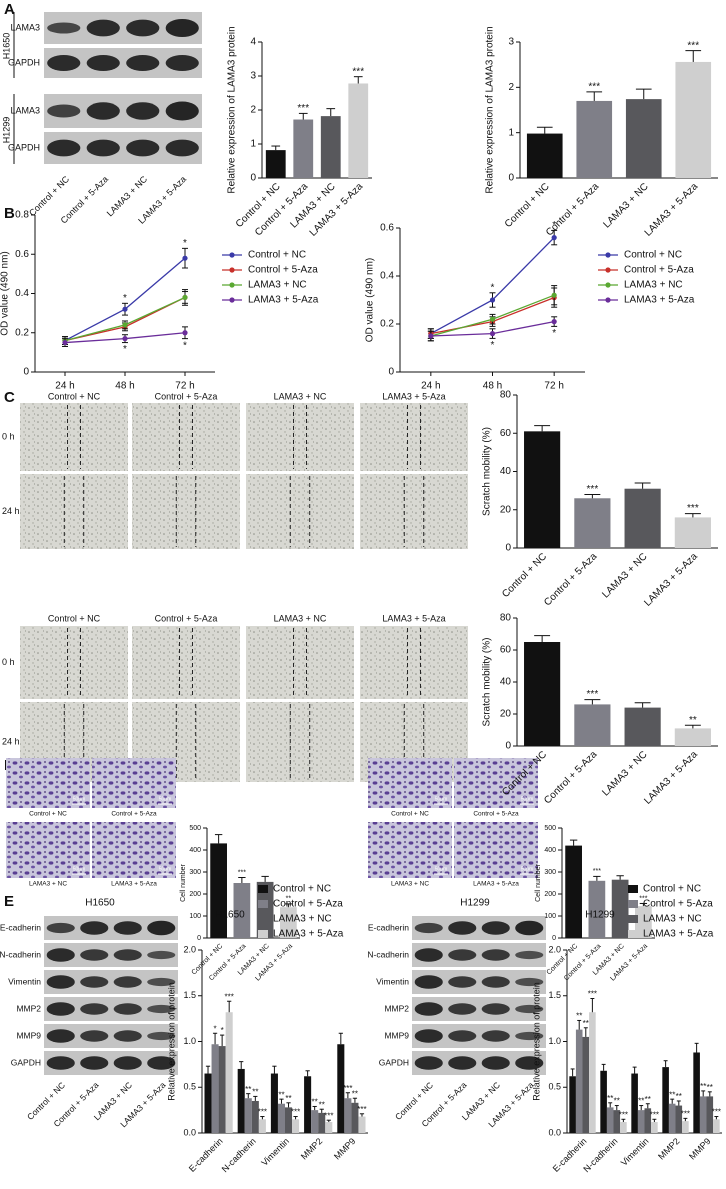 The width and height of the screenshot is (726, 1189). What do you see at coordinates (22, 215) in the screenshot?
I see `y-tick-label: 0.8` at bounding box center [22, 215].